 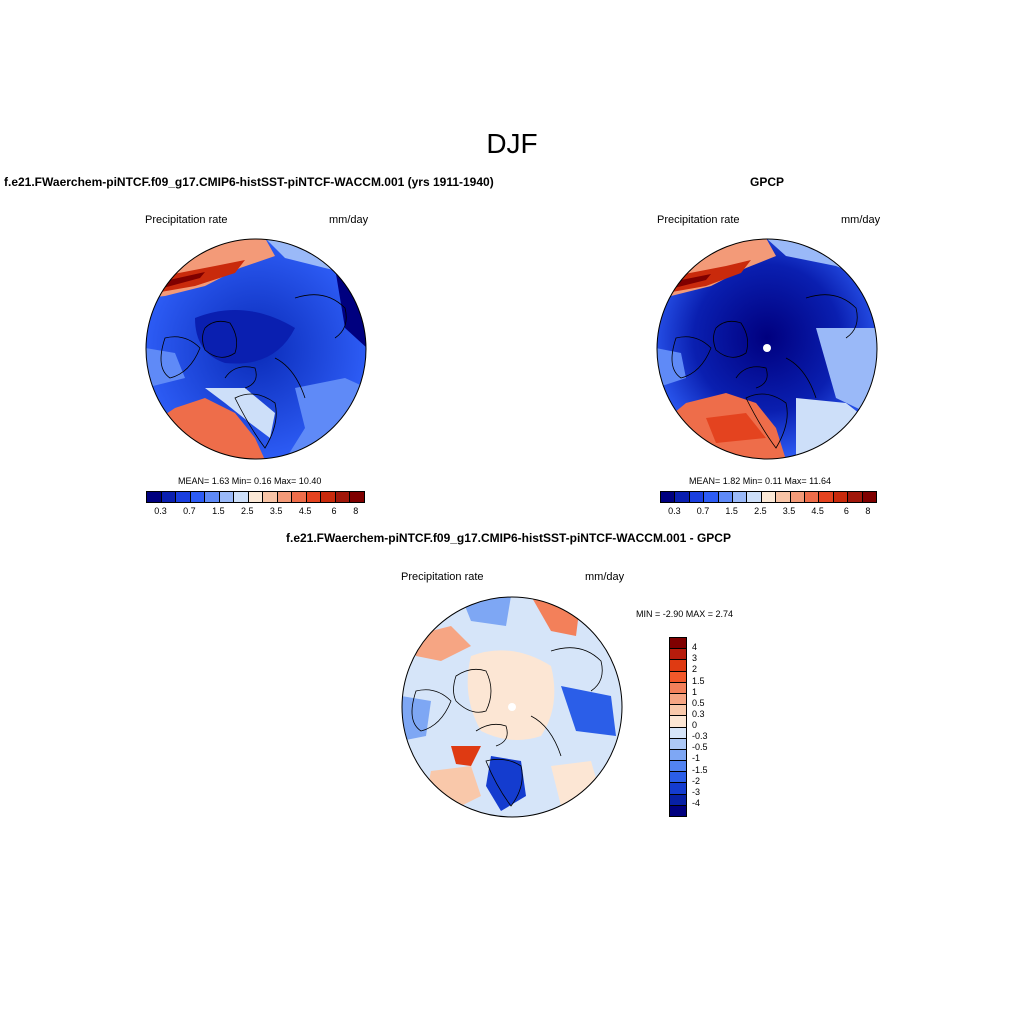 What do you see at coordinates (442, 577) in the screenshot?
I see `diff-variable-label: Precipitation rate` at bounding box center [442, 577].